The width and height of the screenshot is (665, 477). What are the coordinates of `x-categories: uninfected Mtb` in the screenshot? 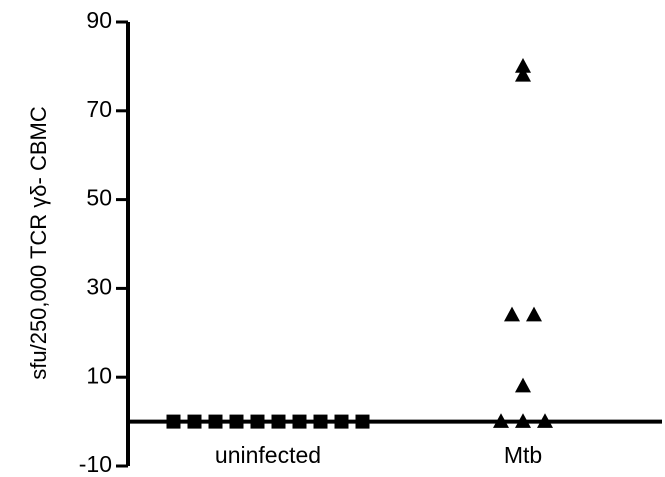 It's located at (378, 455).